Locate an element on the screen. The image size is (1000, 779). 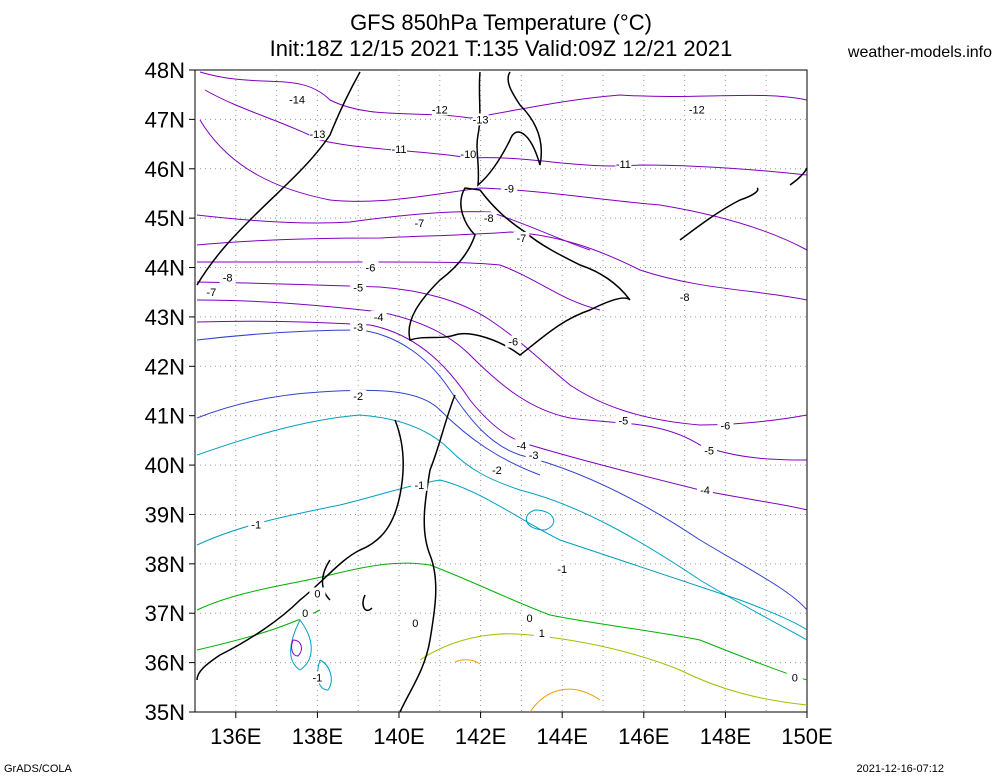
contour-label: -9 is located at coordinates (509, 190).